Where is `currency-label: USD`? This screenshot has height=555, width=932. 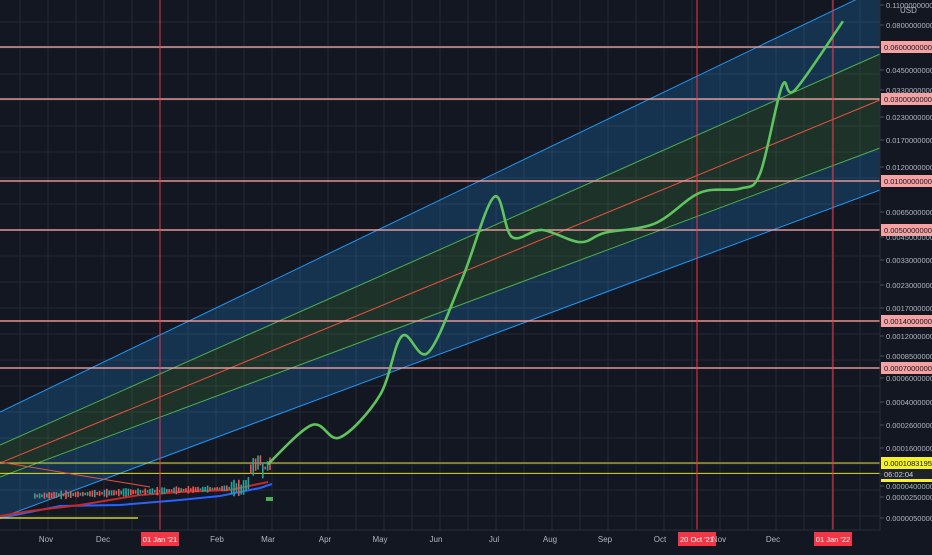
currency-label: USD is located at coordinates (908, 10).